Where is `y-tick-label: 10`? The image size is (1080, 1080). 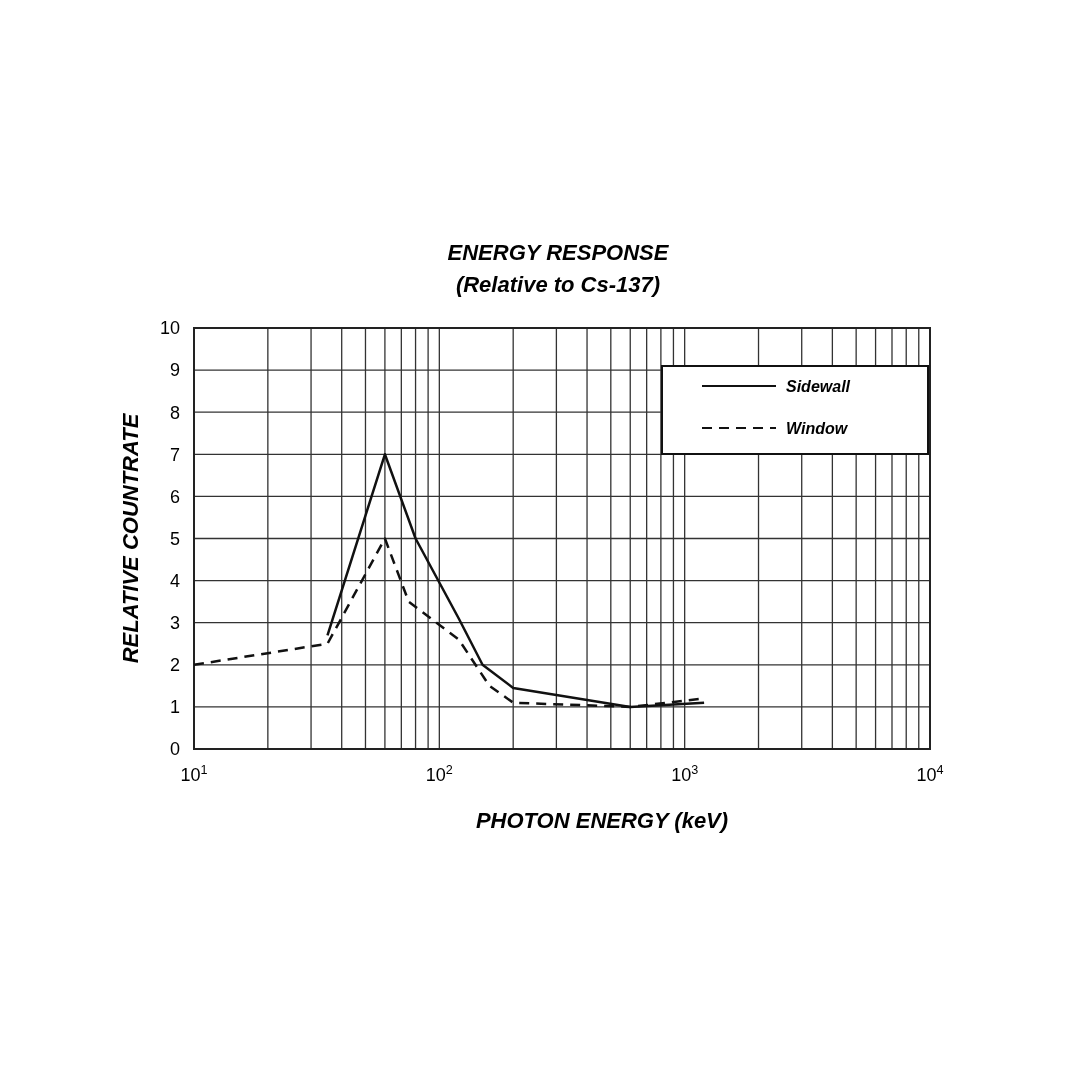
y-tick-label: 10 is located at coordinates (169, 328).